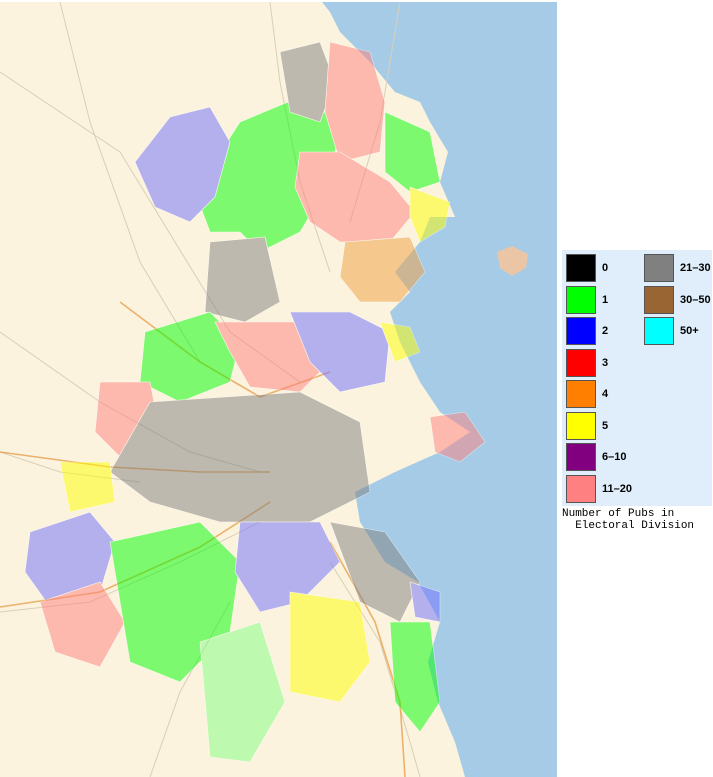 This screenshot has width=713, height=777. What do you see at coordinates (430, 214) in the screenshot?
I see `region-yellow-portmarnock` at bounding box center [430, 214].